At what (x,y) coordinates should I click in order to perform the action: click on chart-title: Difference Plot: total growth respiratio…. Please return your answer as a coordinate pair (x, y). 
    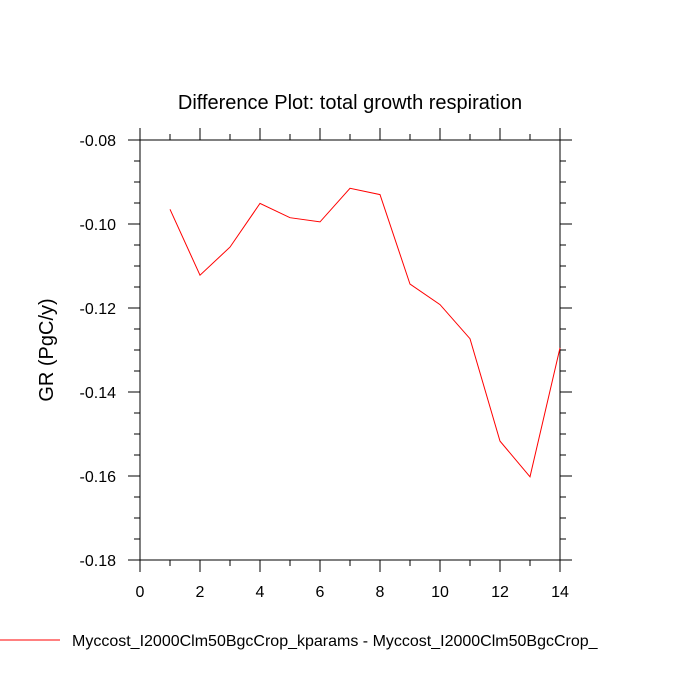
    Looking at the image, I should click on (350, 103).